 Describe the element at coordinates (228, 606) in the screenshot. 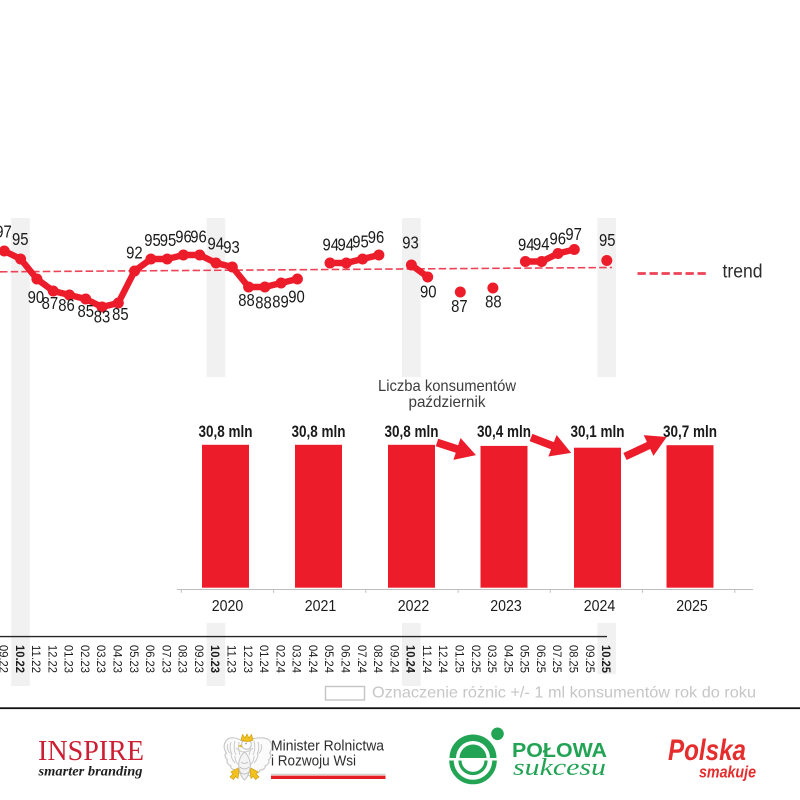

I see `svg-text: 2020` at that location.